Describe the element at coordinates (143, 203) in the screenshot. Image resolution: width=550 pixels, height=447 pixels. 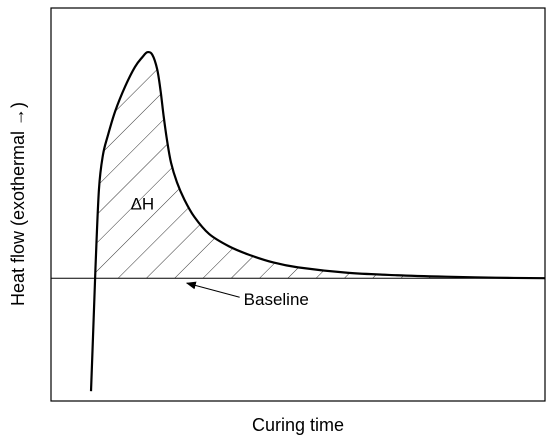
I see `delta-h-label: ΔH` at that location.